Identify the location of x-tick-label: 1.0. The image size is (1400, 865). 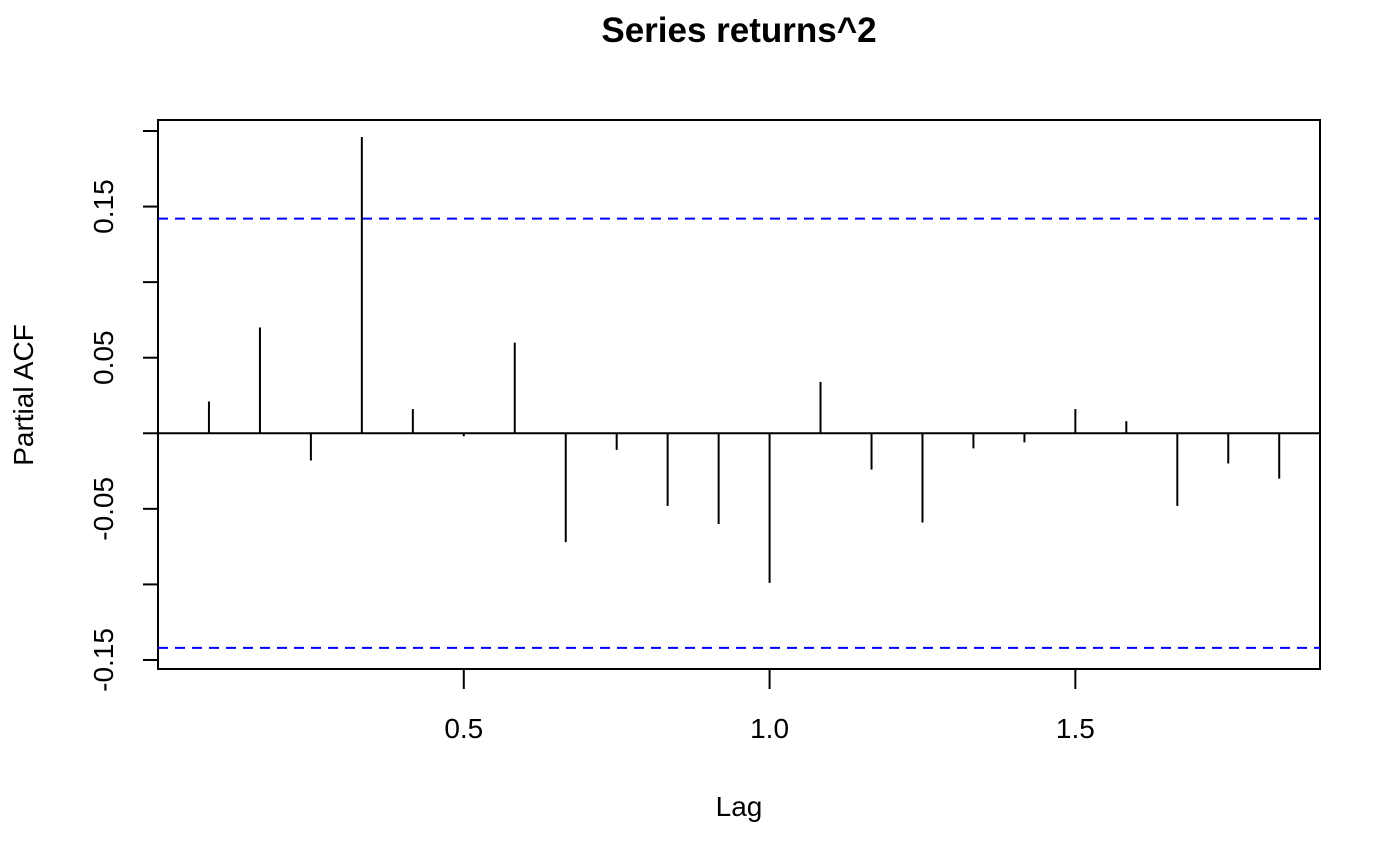
(769, 728).